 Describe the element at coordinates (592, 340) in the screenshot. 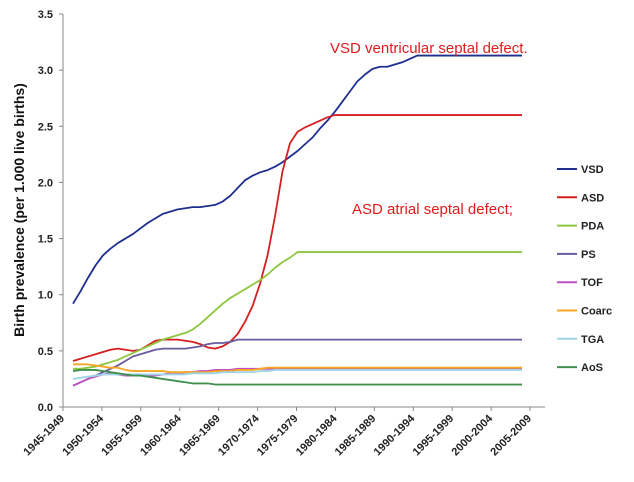

I see `legend-label-tga: TGA` at that location.